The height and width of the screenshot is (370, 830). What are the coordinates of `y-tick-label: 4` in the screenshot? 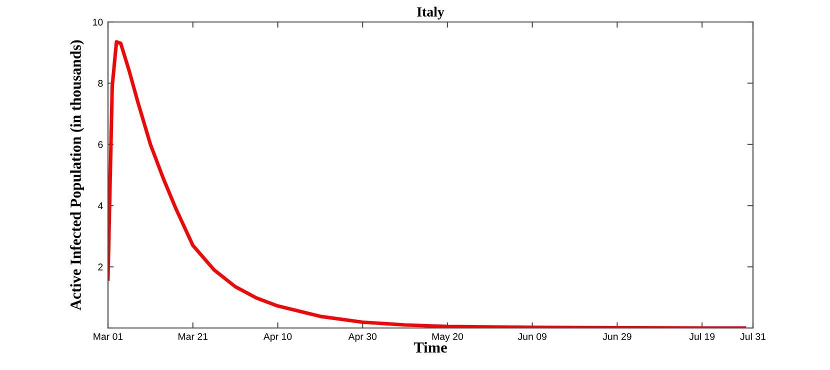 It's located at (100, 206).